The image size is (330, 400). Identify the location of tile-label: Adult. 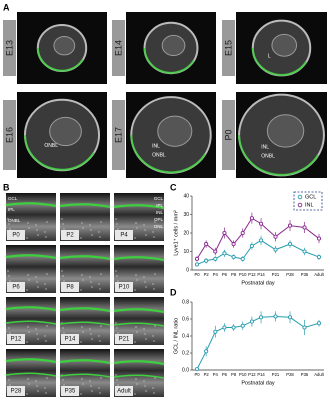
(124, 392).